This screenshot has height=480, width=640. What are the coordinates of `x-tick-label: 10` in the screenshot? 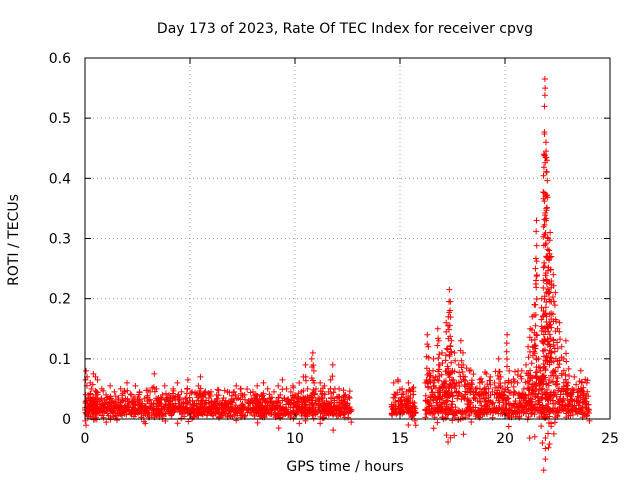 It's located at (295, 439).